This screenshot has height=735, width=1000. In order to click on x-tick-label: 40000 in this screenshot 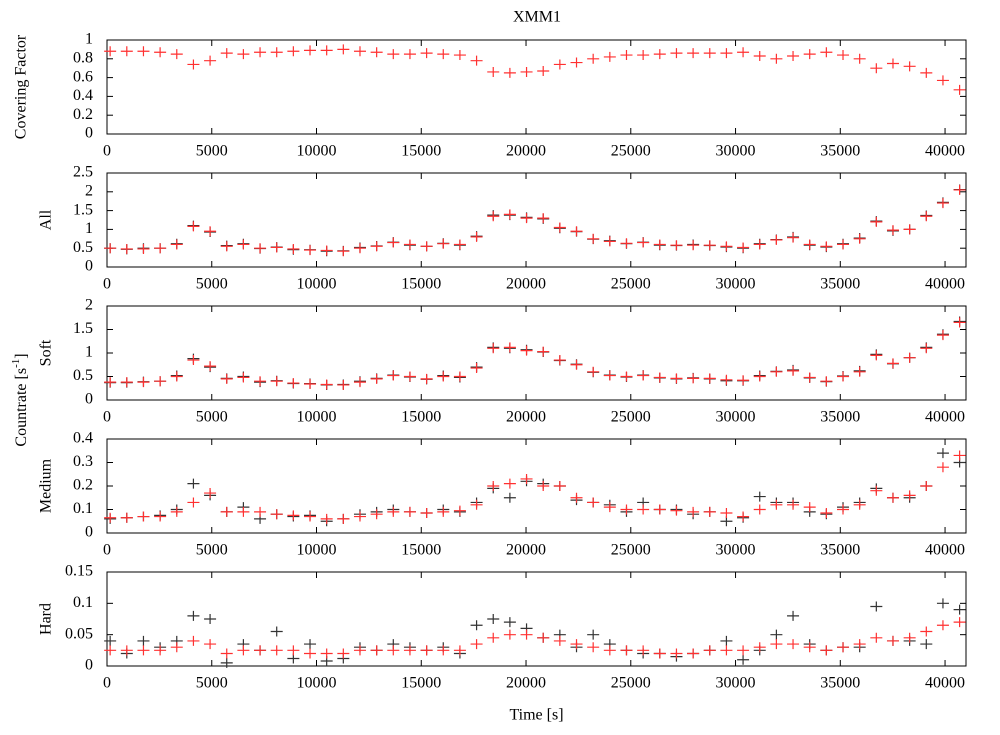, I will do `click(945, 683)`.